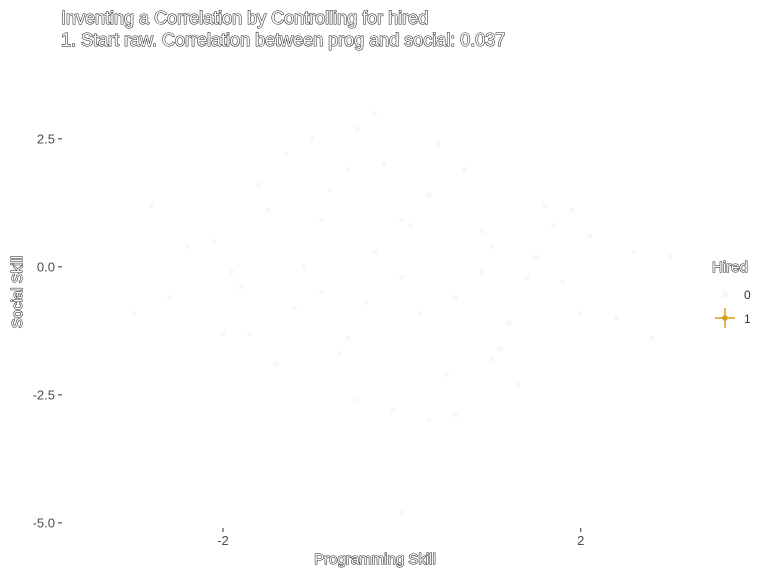 The image size is (768, 581). Describe the element at coordinates (747, 295) in the screenshot. I see `legend-label-0: 0` at that location.